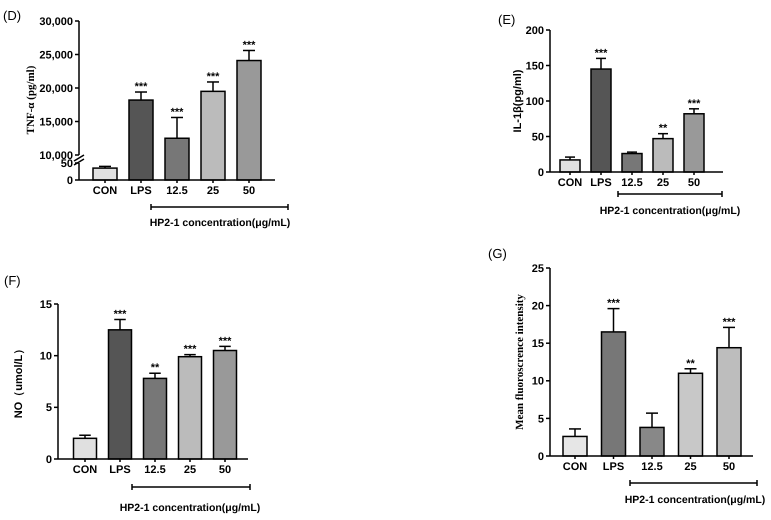  Describe the element at coordinates (31, 99) in the screenshot. I see `y-axis-title: TNF-α (pg/ml)` at that location.